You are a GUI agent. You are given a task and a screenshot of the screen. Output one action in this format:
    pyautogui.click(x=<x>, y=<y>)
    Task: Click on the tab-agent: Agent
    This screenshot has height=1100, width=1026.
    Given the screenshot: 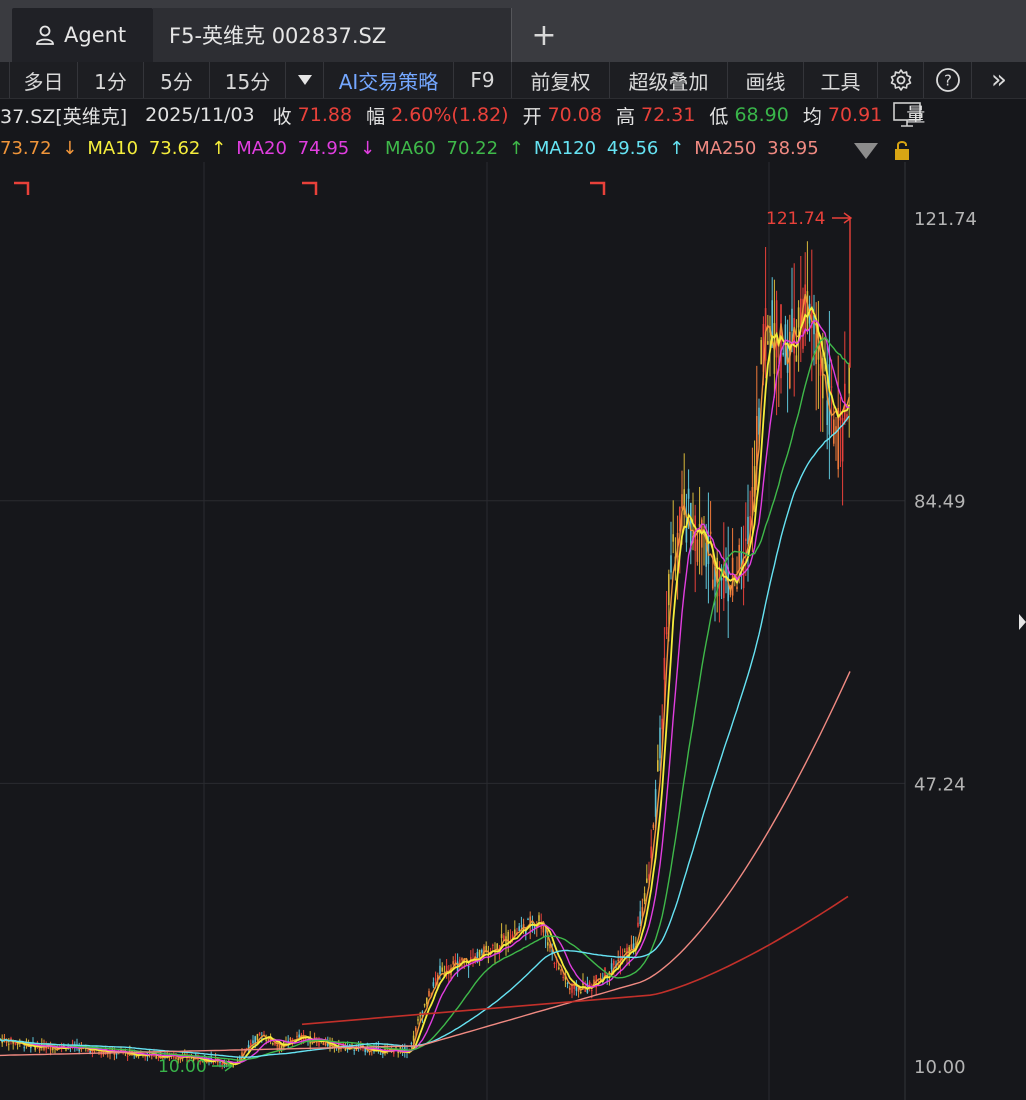 What is the action you would take?
    pyautogui.click(x=82, y=35)
    